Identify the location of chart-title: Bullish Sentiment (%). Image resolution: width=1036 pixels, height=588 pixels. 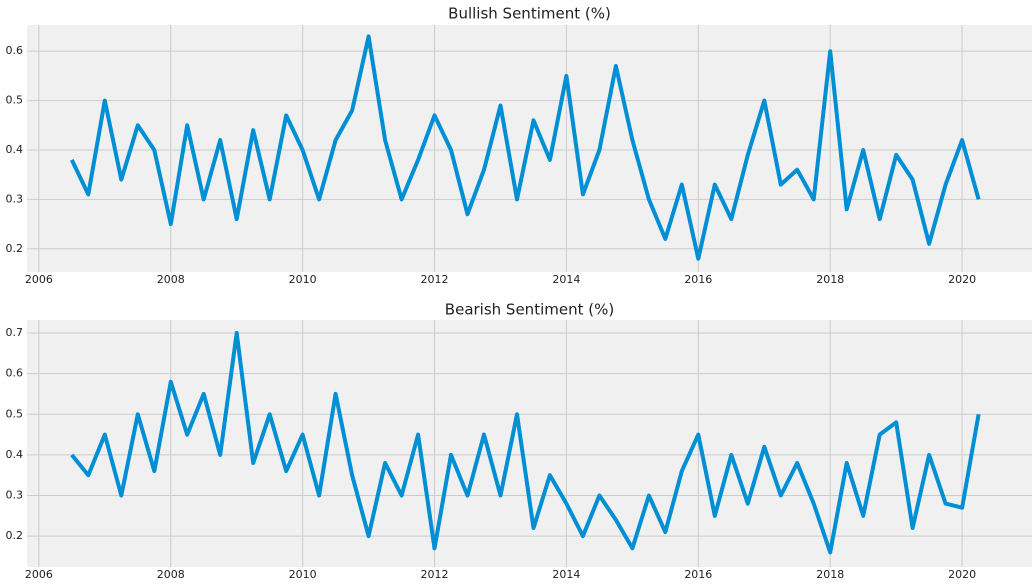
(529, 14).